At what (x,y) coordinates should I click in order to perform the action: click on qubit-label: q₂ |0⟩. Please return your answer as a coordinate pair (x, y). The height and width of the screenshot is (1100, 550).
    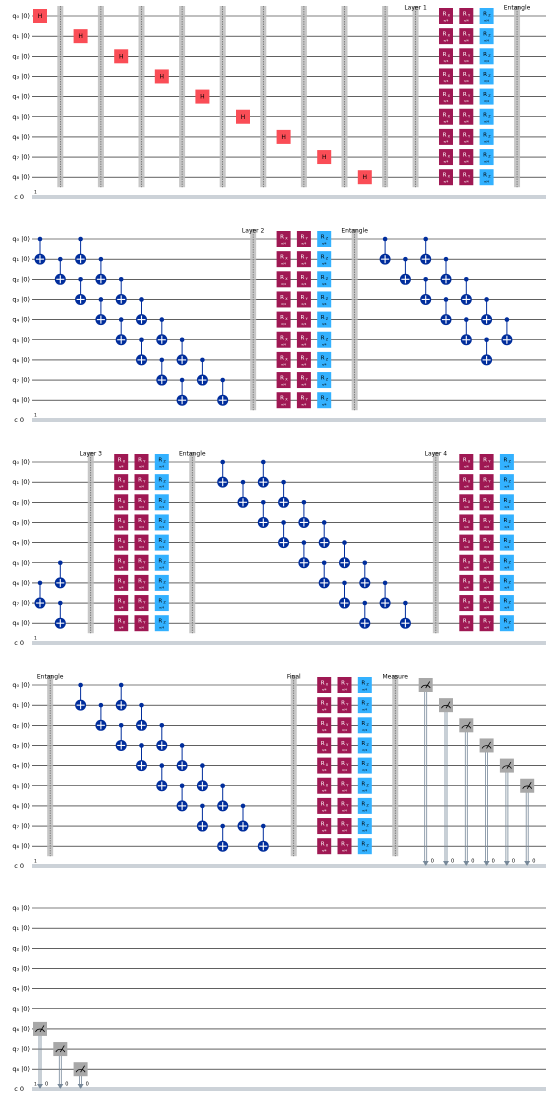
    Looking at the image, I should click on (21, 725).